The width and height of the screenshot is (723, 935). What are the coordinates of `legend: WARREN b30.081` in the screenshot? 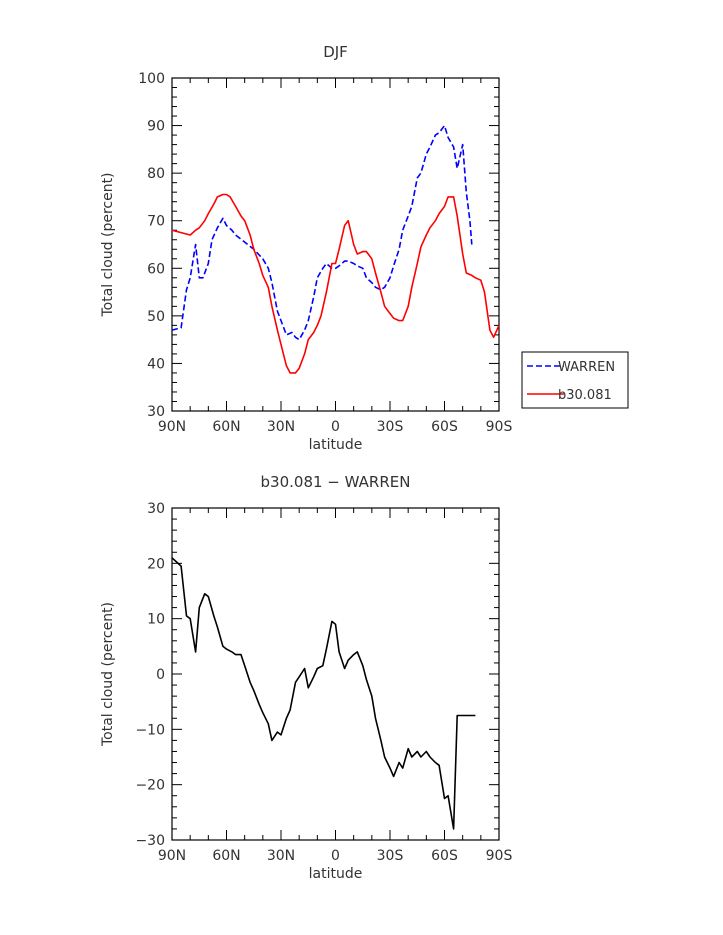 It's located at (575, 380).